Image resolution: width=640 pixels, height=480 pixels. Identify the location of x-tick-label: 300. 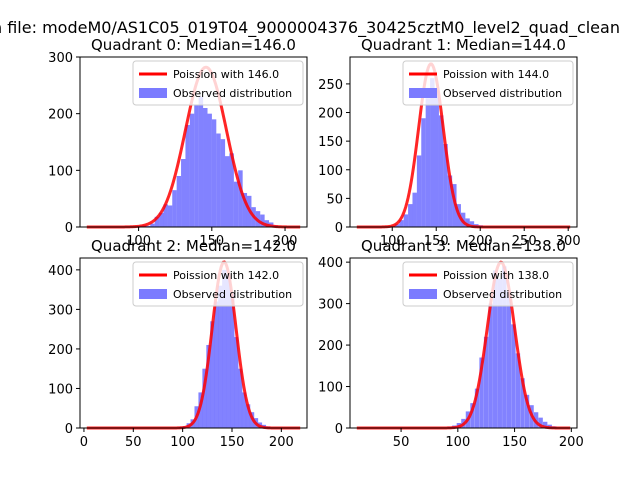
(568, 241).